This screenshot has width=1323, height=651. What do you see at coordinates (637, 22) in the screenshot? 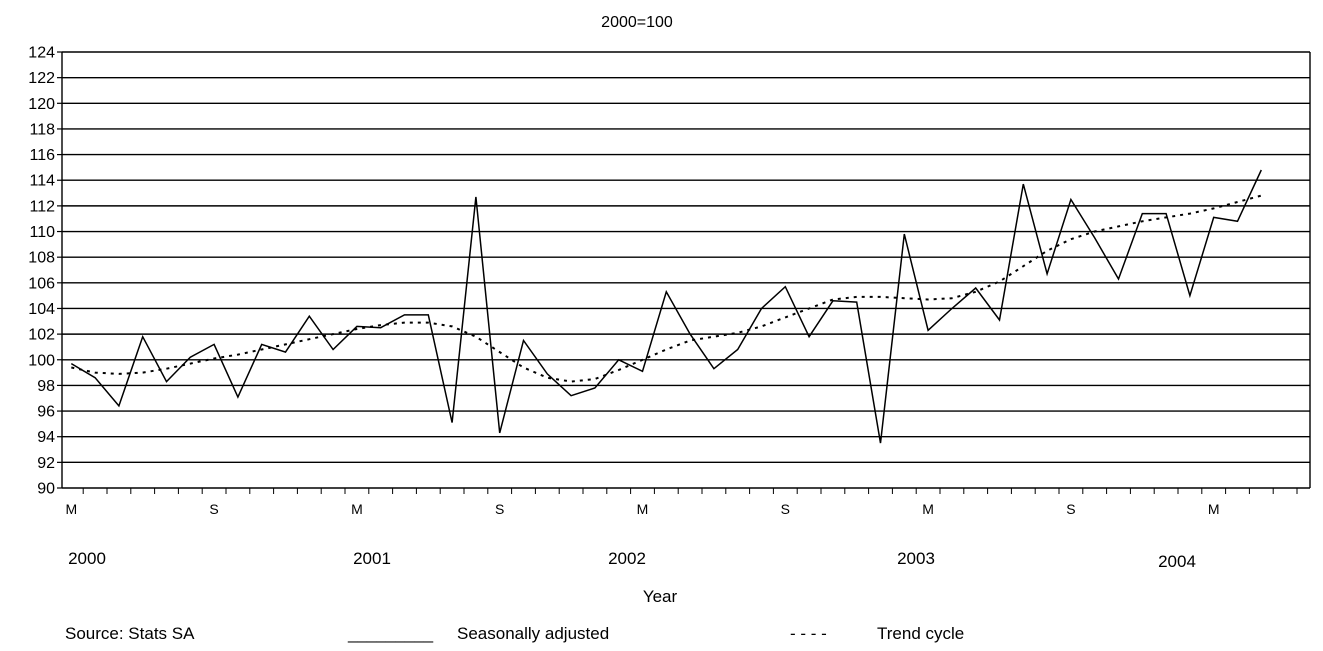
I see `chart-subtitle: 2000=100` at bounding box center [637, 22].